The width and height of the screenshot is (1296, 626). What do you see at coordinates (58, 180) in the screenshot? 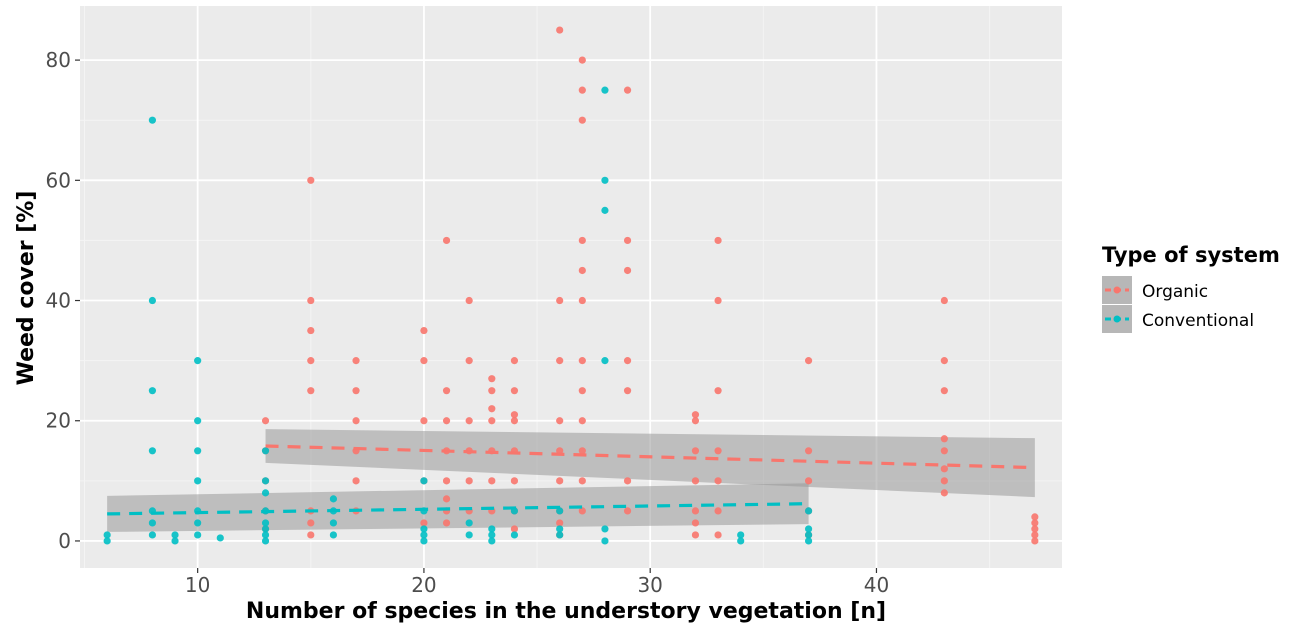
I see `y-tick-label: 60` at bounding box center [58, 180].